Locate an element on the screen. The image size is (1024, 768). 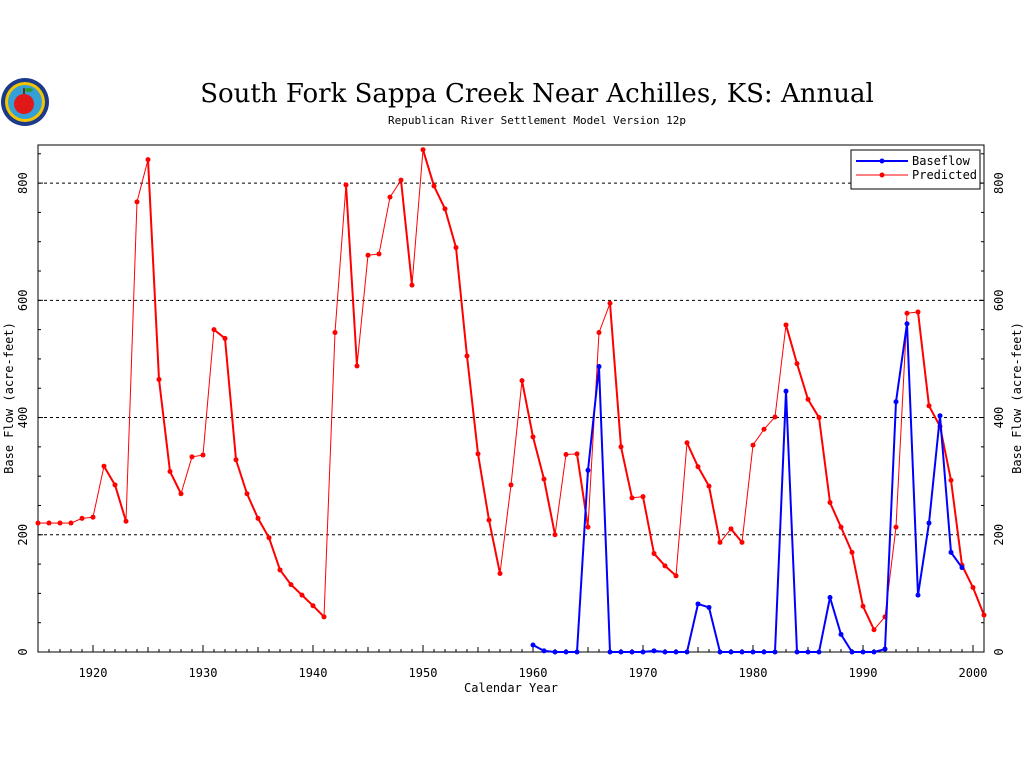
y-axis-right: 0 200 400 600 800 is located at coordinates (992, 404).